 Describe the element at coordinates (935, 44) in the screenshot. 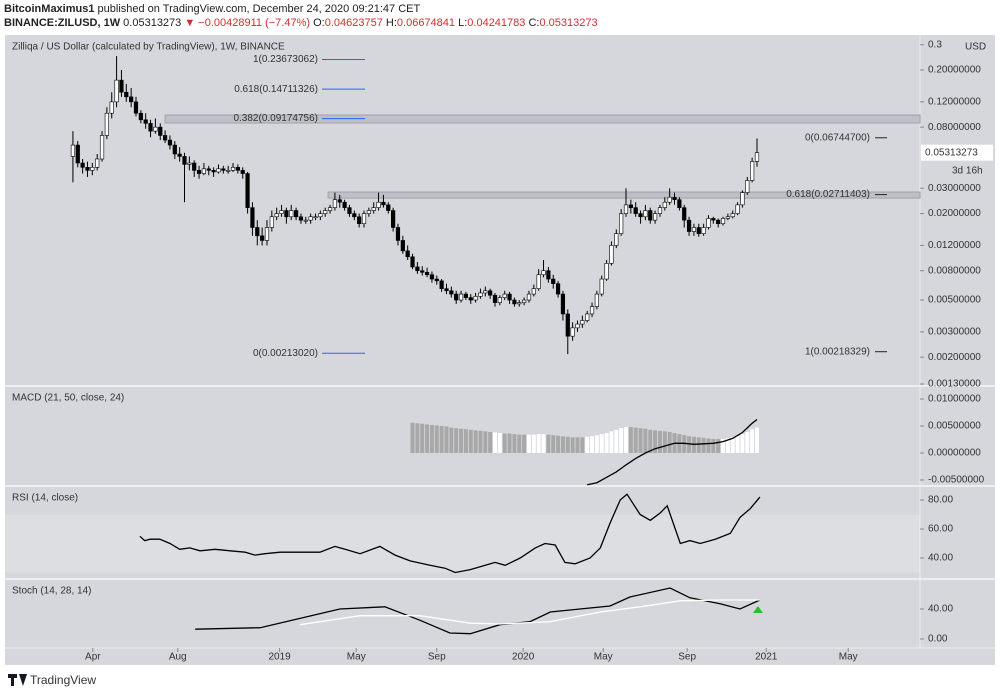

I see `y-tick-label: 0.3` at that location.